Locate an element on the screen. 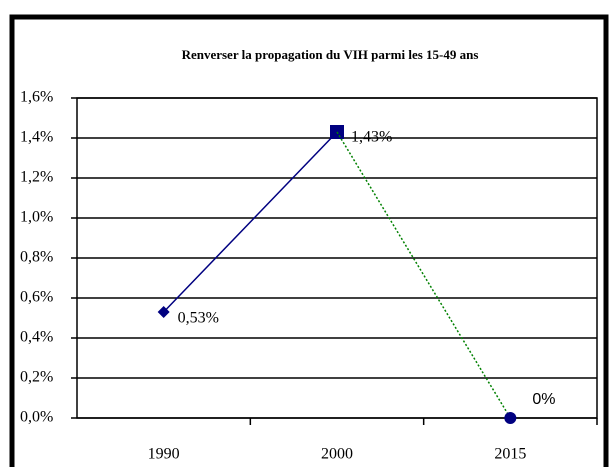  y-tick-label: 1,2% is located at coordinates (36, 177).